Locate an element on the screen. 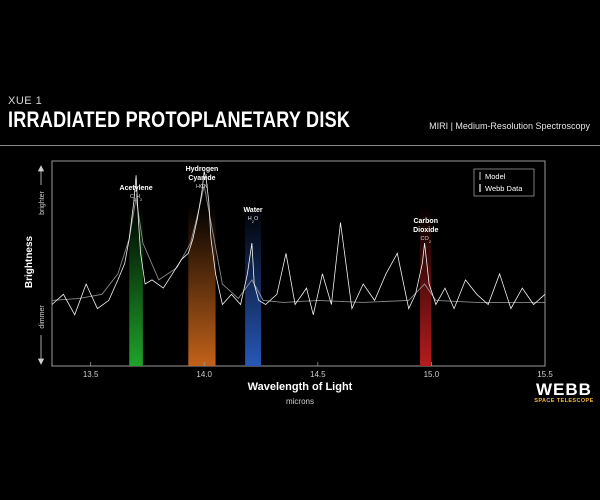  y-high-label: brighter is located at coordinates (42, 202).